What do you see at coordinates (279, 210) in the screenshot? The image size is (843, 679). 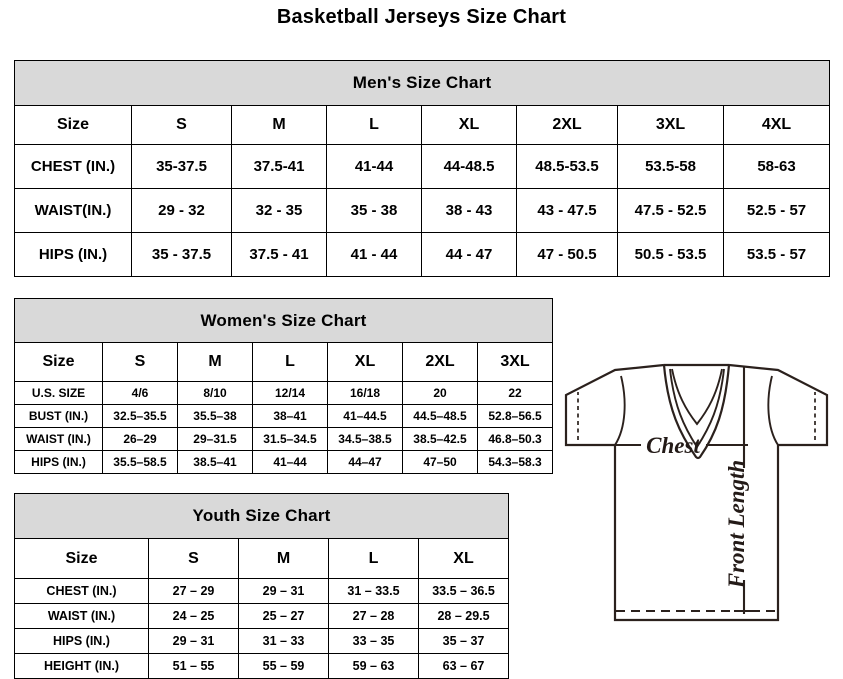 I see `mens-waist-m: 32 - 35` at bounding box center [279, 210].